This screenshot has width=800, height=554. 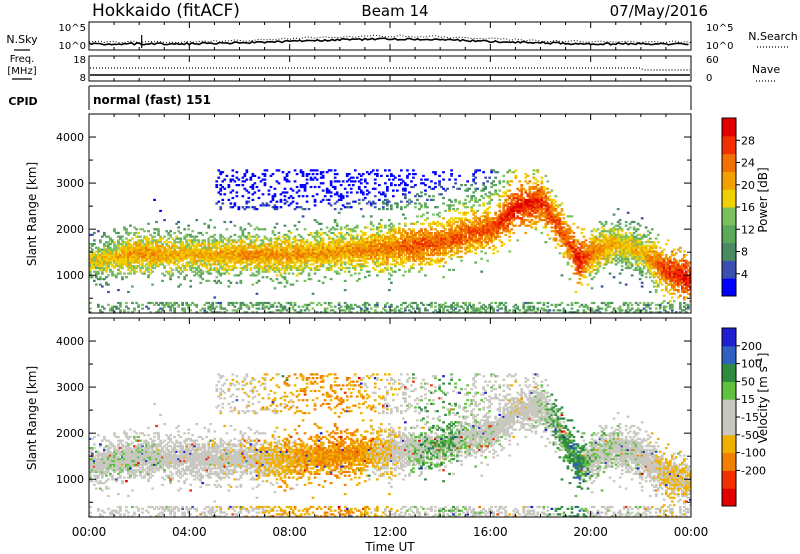 What do you see at coordinates (72, 28) in the screenshot?
I see `nsky-tick-top: 10^5` at bounding box center [72, 28].